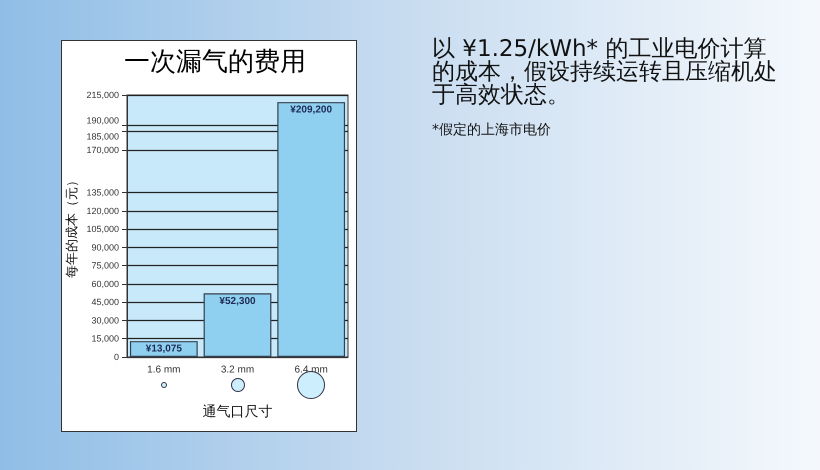 The width and height of the screenshot is (820, 470). What do you see at coordinates (102, 120) in the screenshot?
I see `y-tick-label: 190,000` at bounding box center [102, 120].